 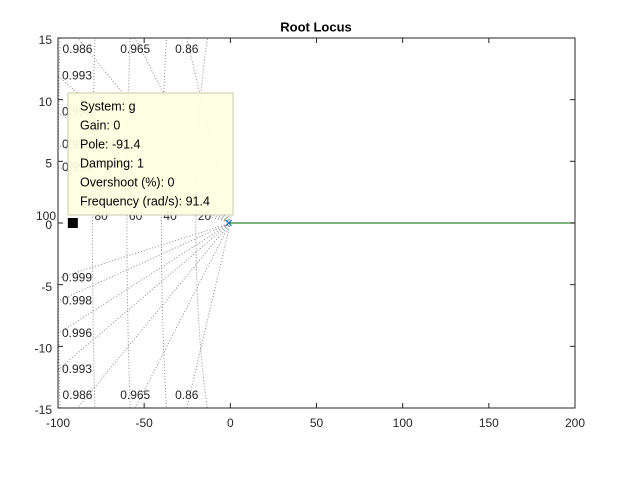 I want to click on x-tick-label: 100, so click(x=403, y=423).